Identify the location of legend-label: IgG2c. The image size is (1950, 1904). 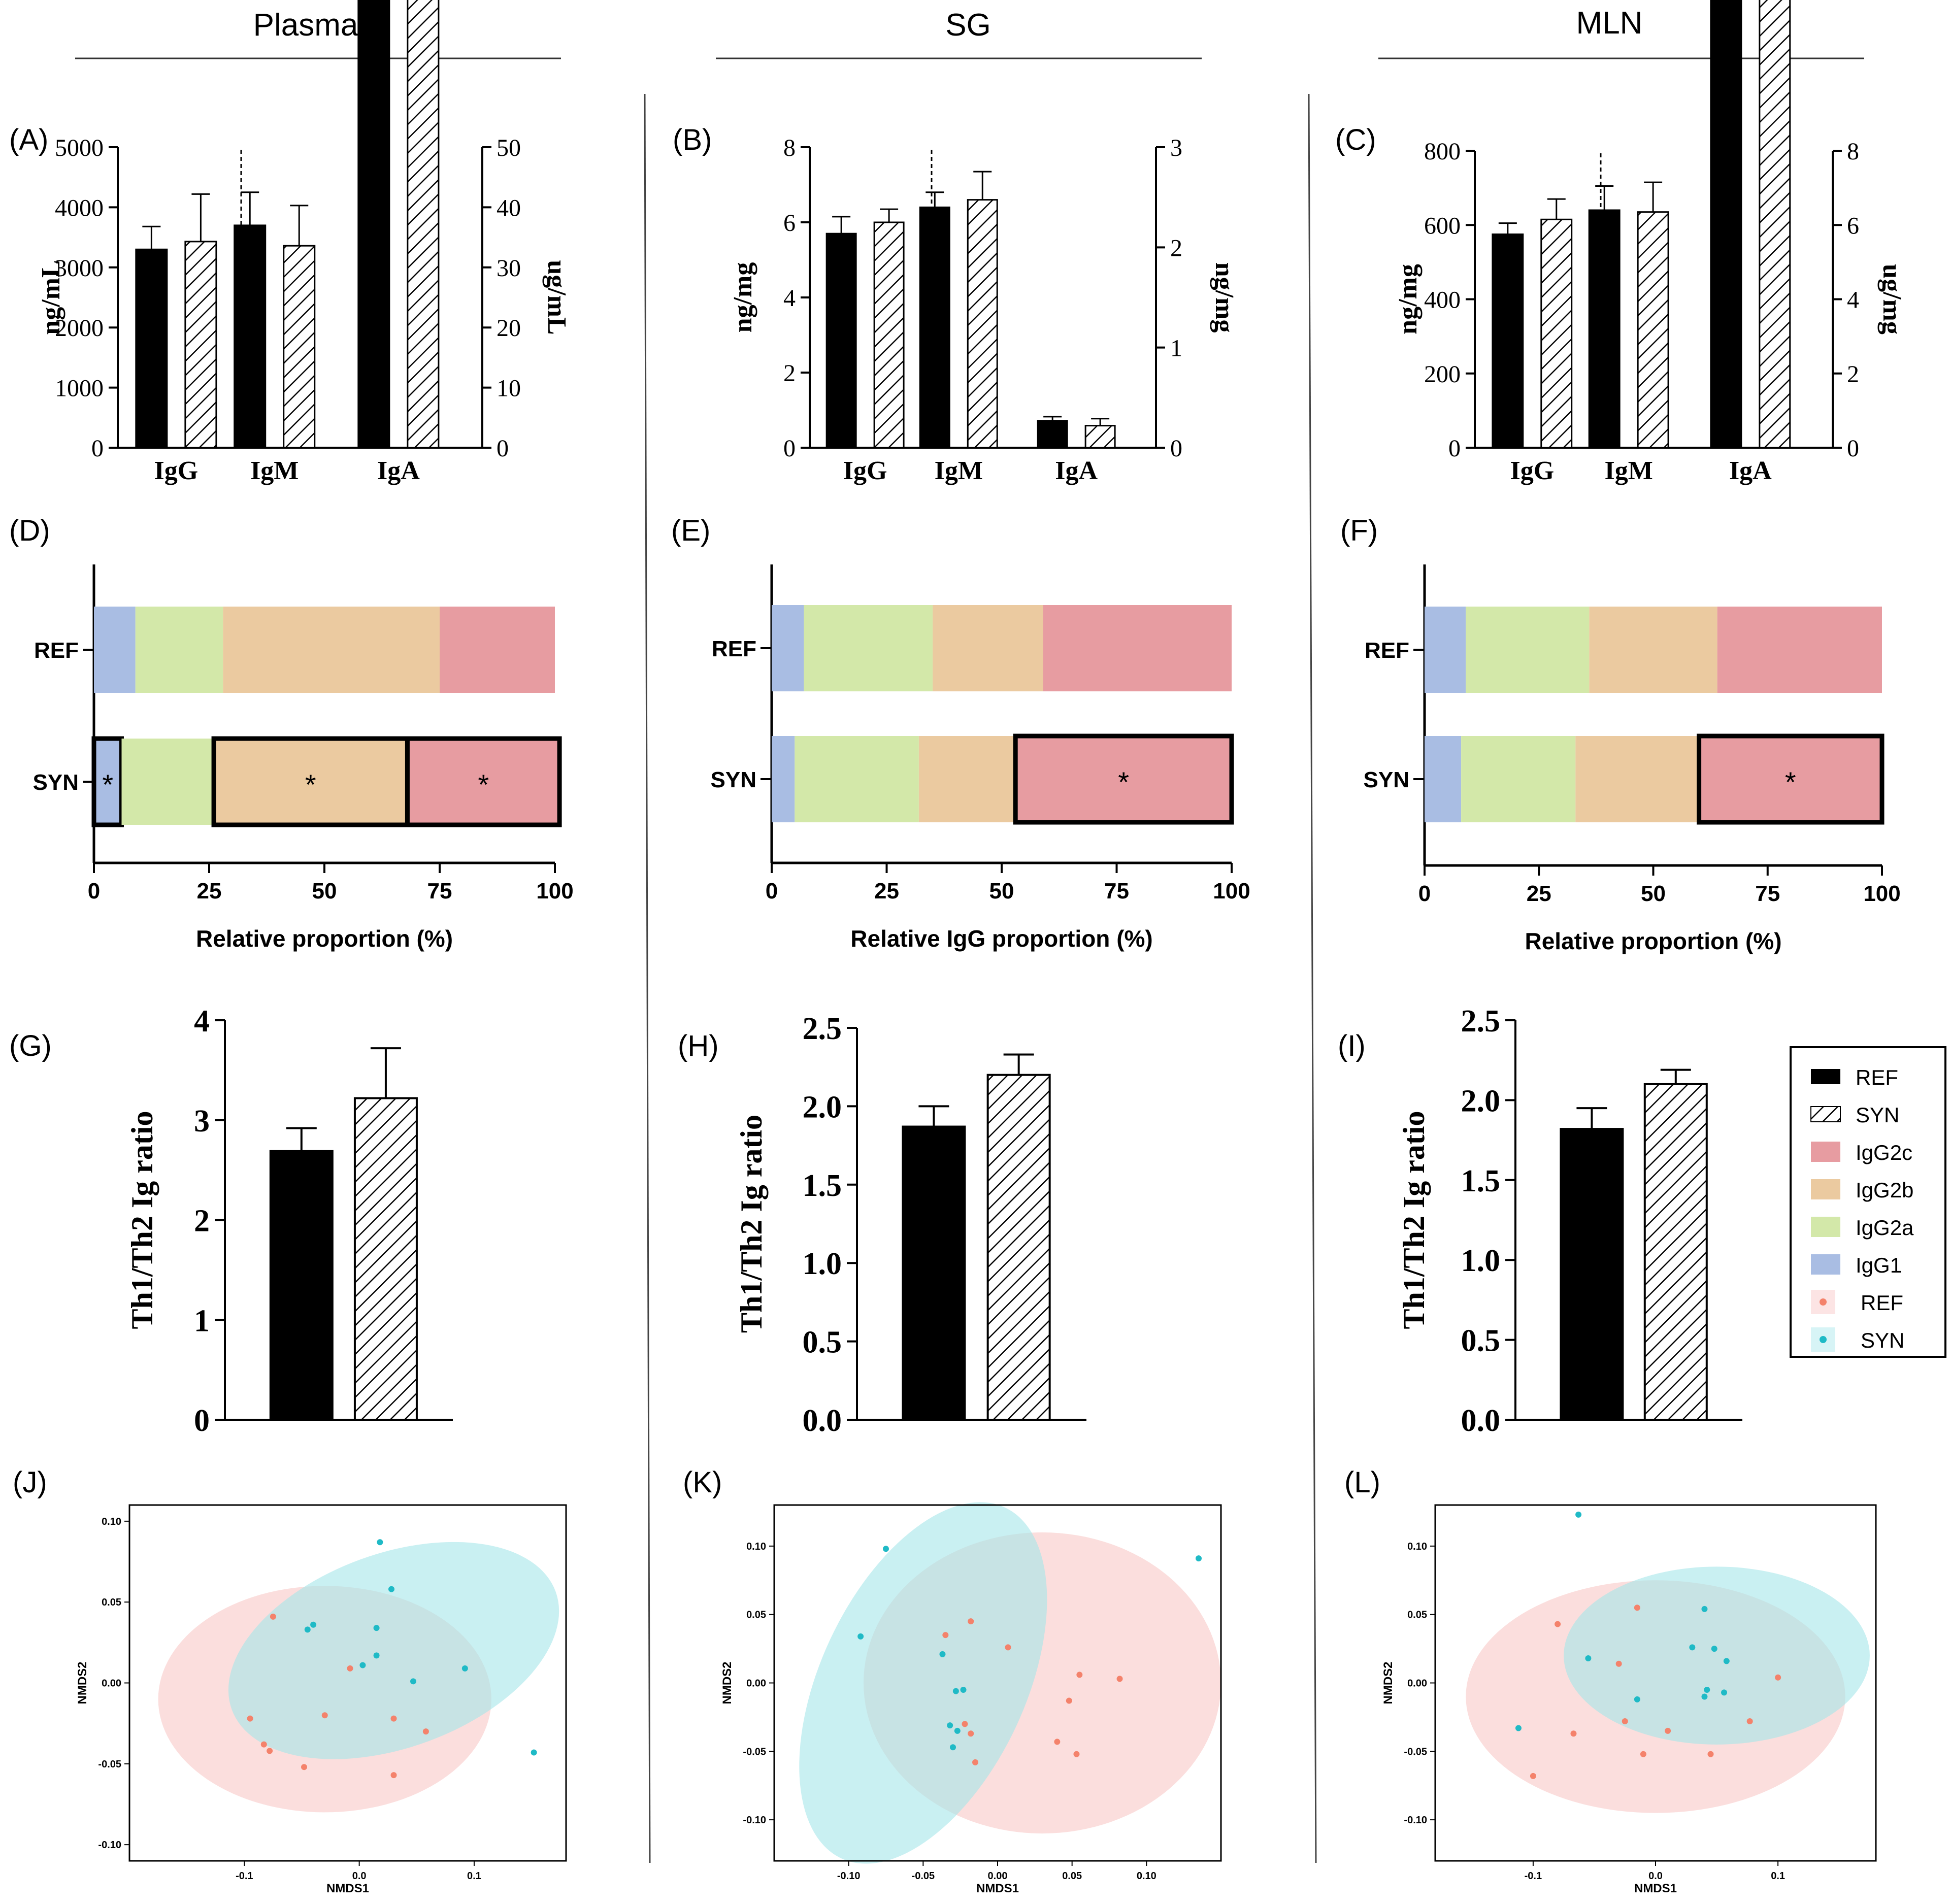
(1884, 1152).